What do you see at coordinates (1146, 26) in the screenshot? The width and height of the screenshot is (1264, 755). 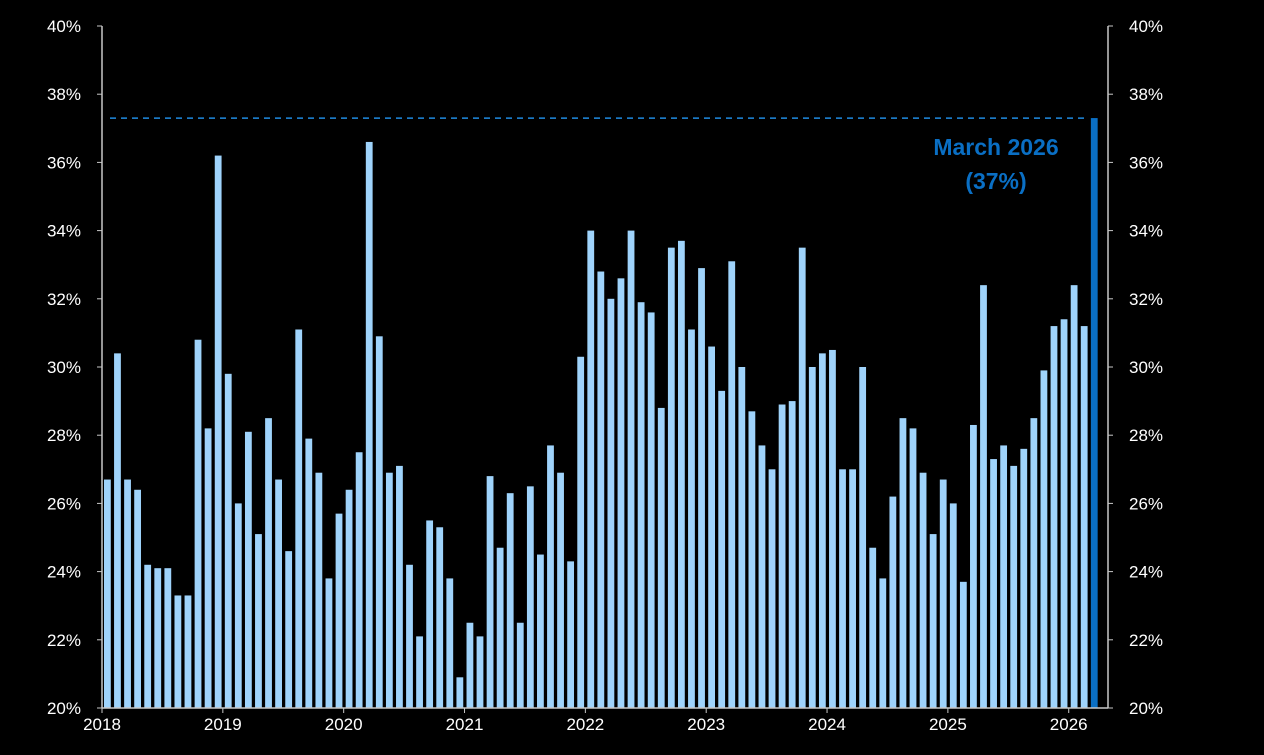 I see `y-tick-label-right: 40%` at bounding box center [1146, 26].